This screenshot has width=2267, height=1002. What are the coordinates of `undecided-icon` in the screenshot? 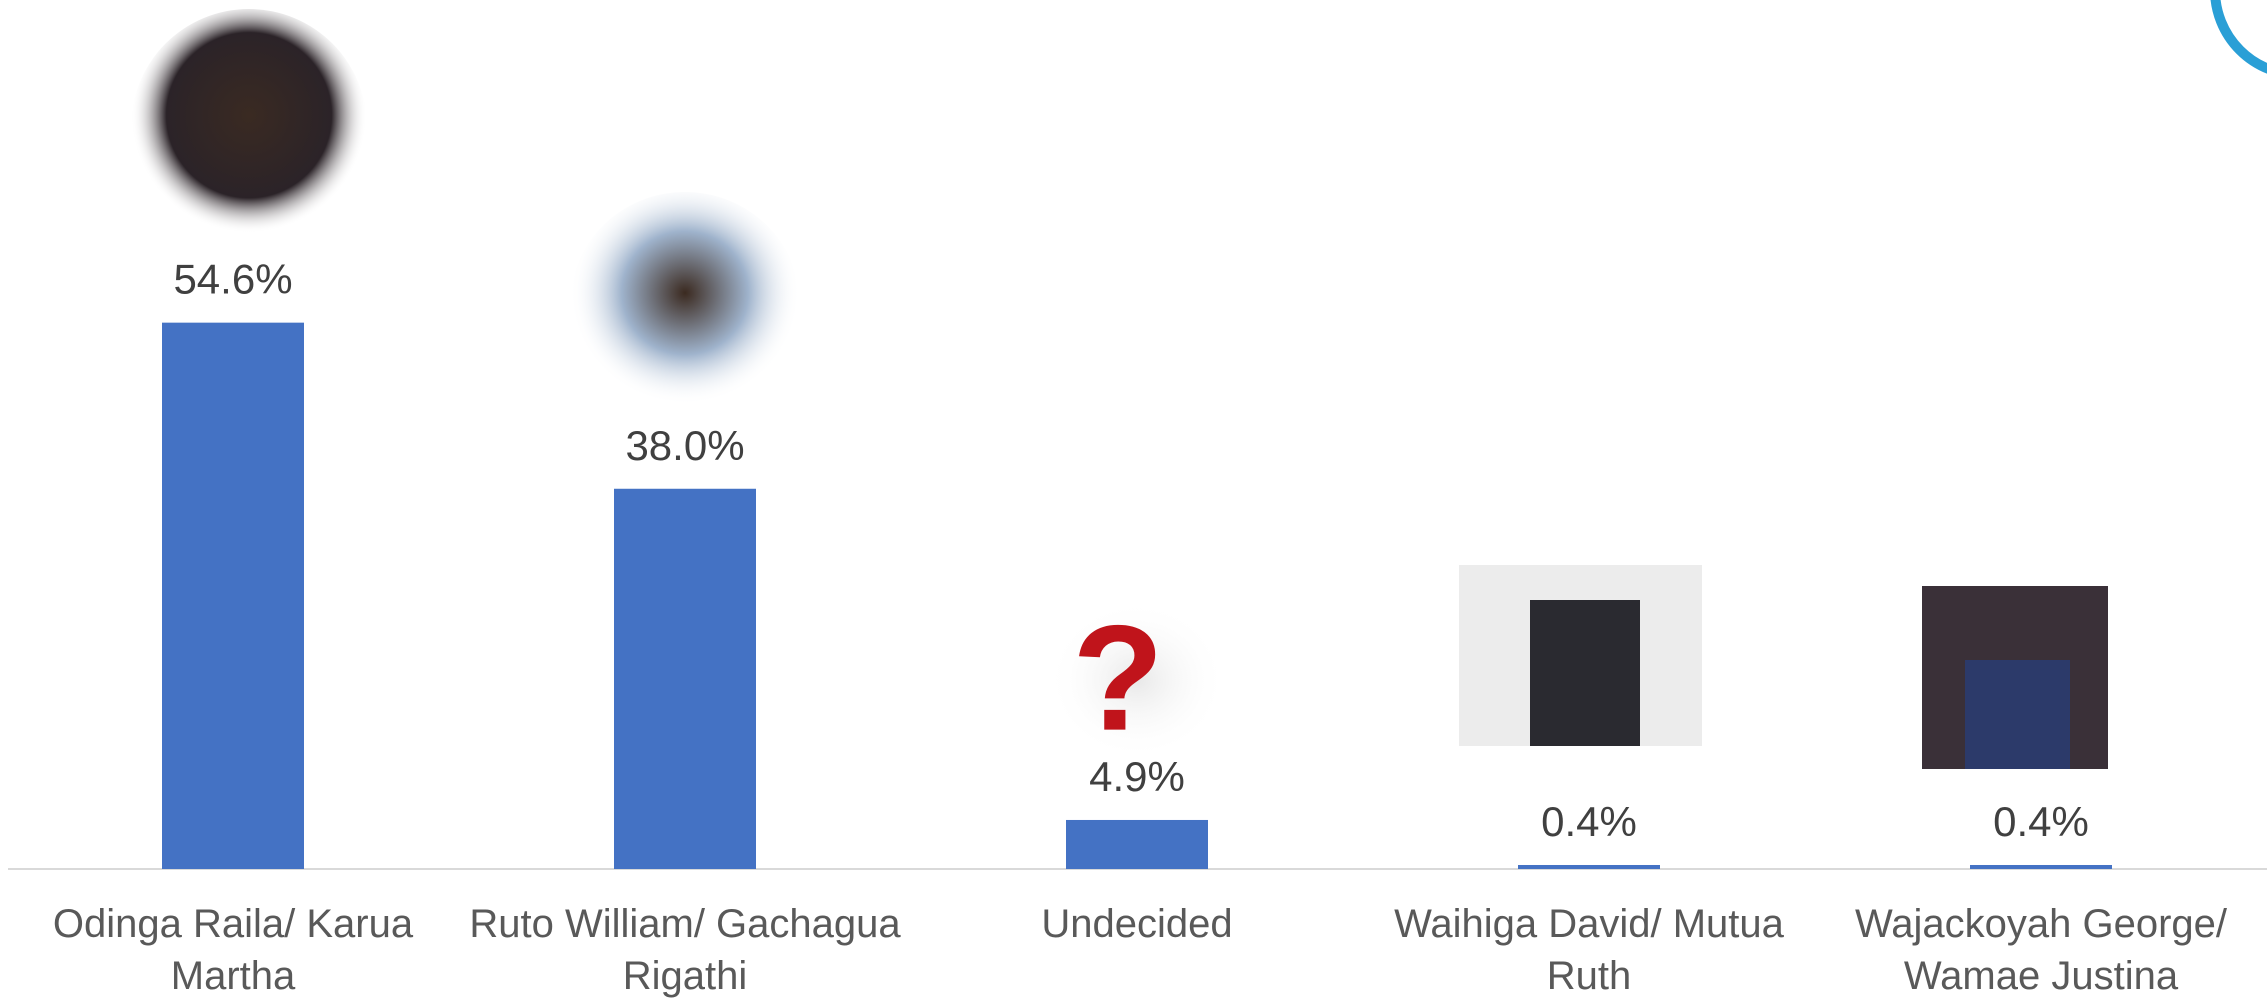 It's located at (1137, 680).